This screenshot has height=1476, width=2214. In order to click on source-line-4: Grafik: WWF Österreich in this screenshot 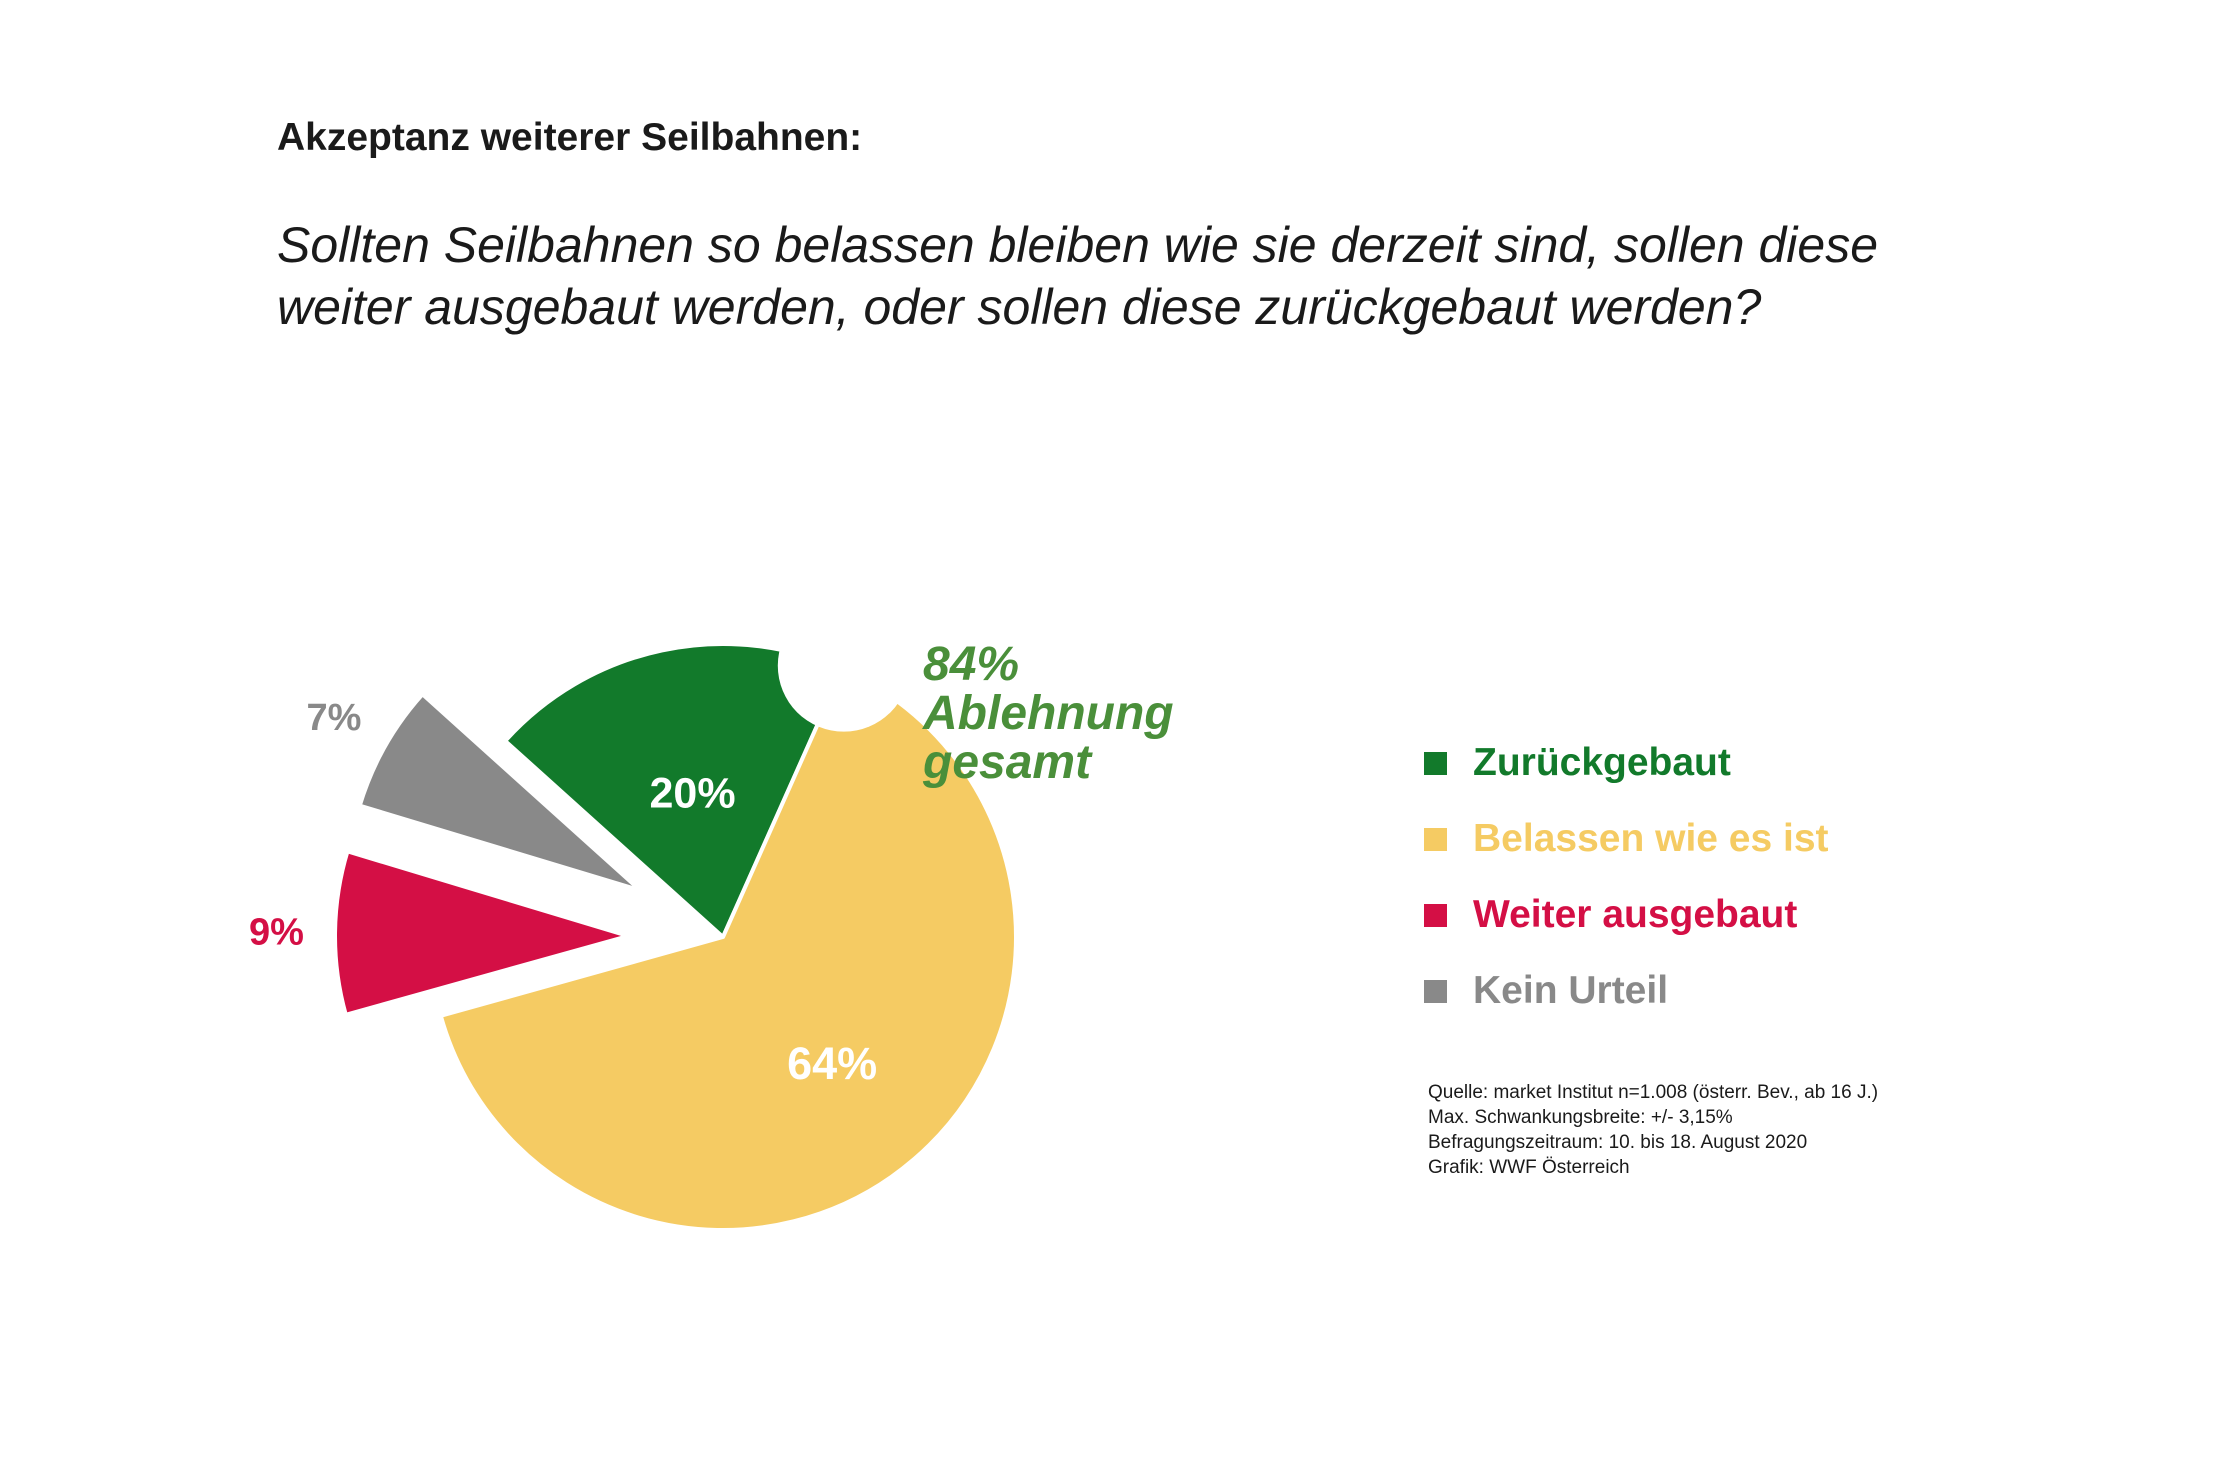, I will do `click(1529, 1167)`.